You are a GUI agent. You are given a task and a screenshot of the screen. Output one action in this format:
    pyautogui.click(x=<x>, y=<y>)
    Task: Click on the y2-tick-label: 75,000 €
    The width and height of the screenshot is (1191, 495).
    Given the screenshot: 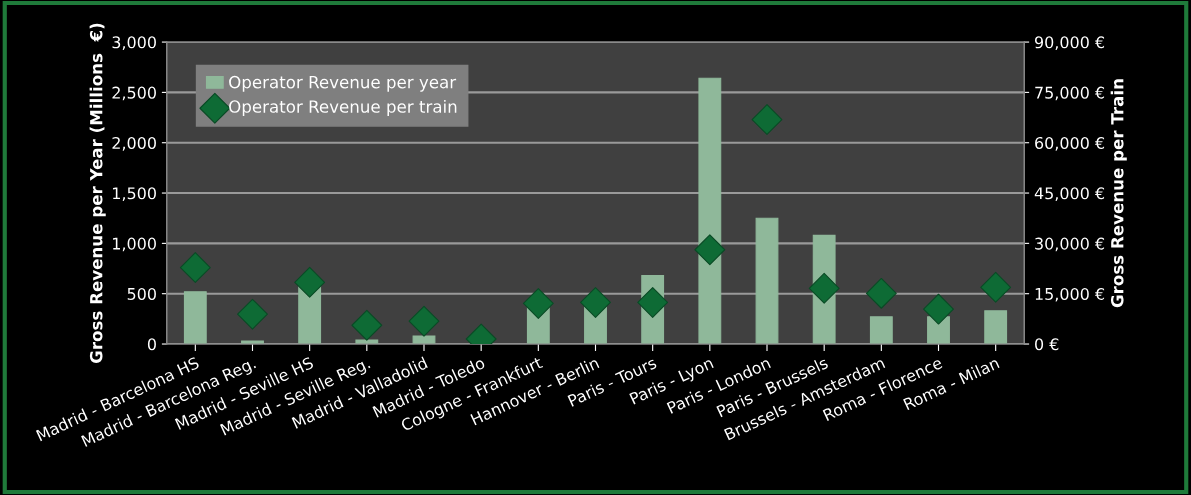 What is the action you would take?
    pyautogui.click(x=1070, y=93)
    